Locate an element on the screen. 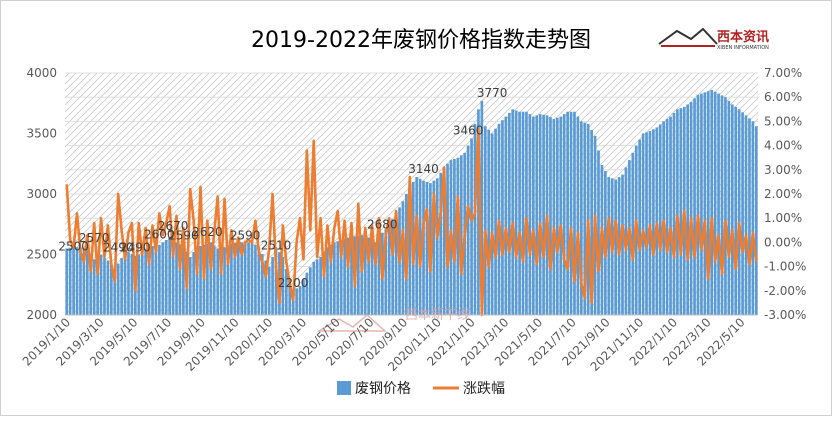 The width and height of the screenshot is (832, 421). legend-swatch-price is located at coordinates (344, 388).